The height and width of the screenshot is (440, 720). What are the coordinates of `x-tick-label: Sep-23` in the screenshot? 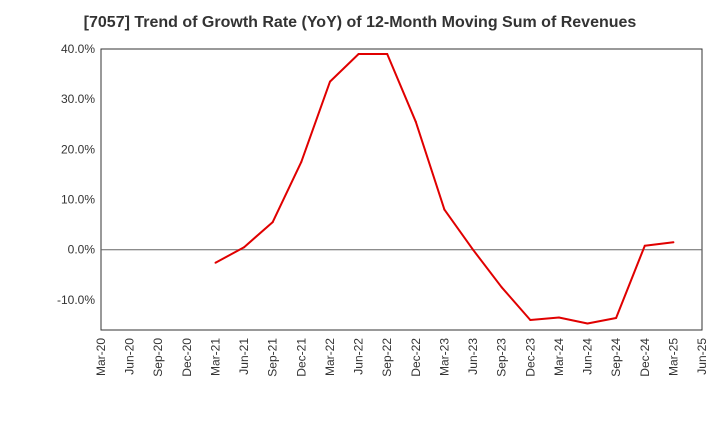 It's located at (502, 357).